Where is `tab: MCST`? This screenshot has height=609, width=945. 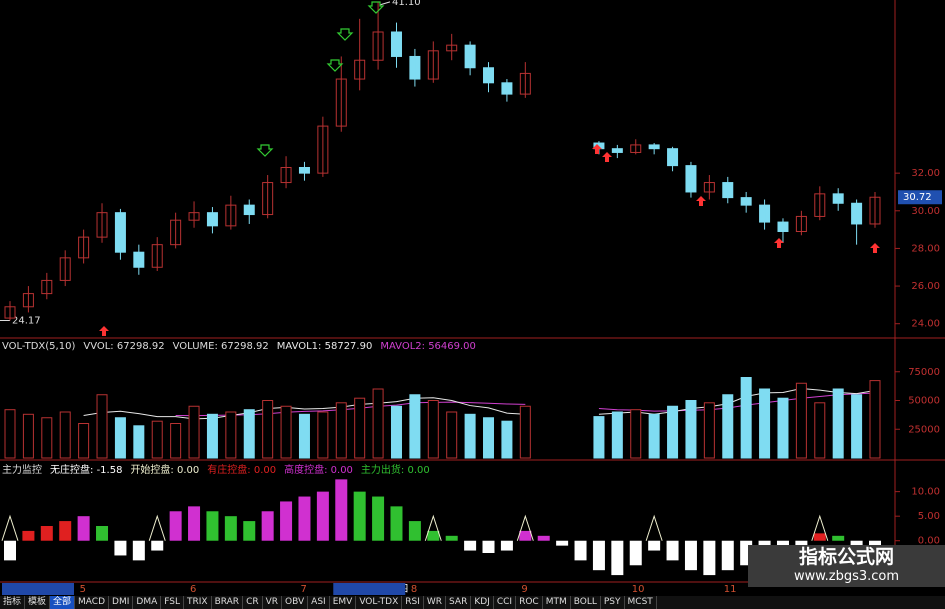 tab: MCST is located at coordinates (641, 602).